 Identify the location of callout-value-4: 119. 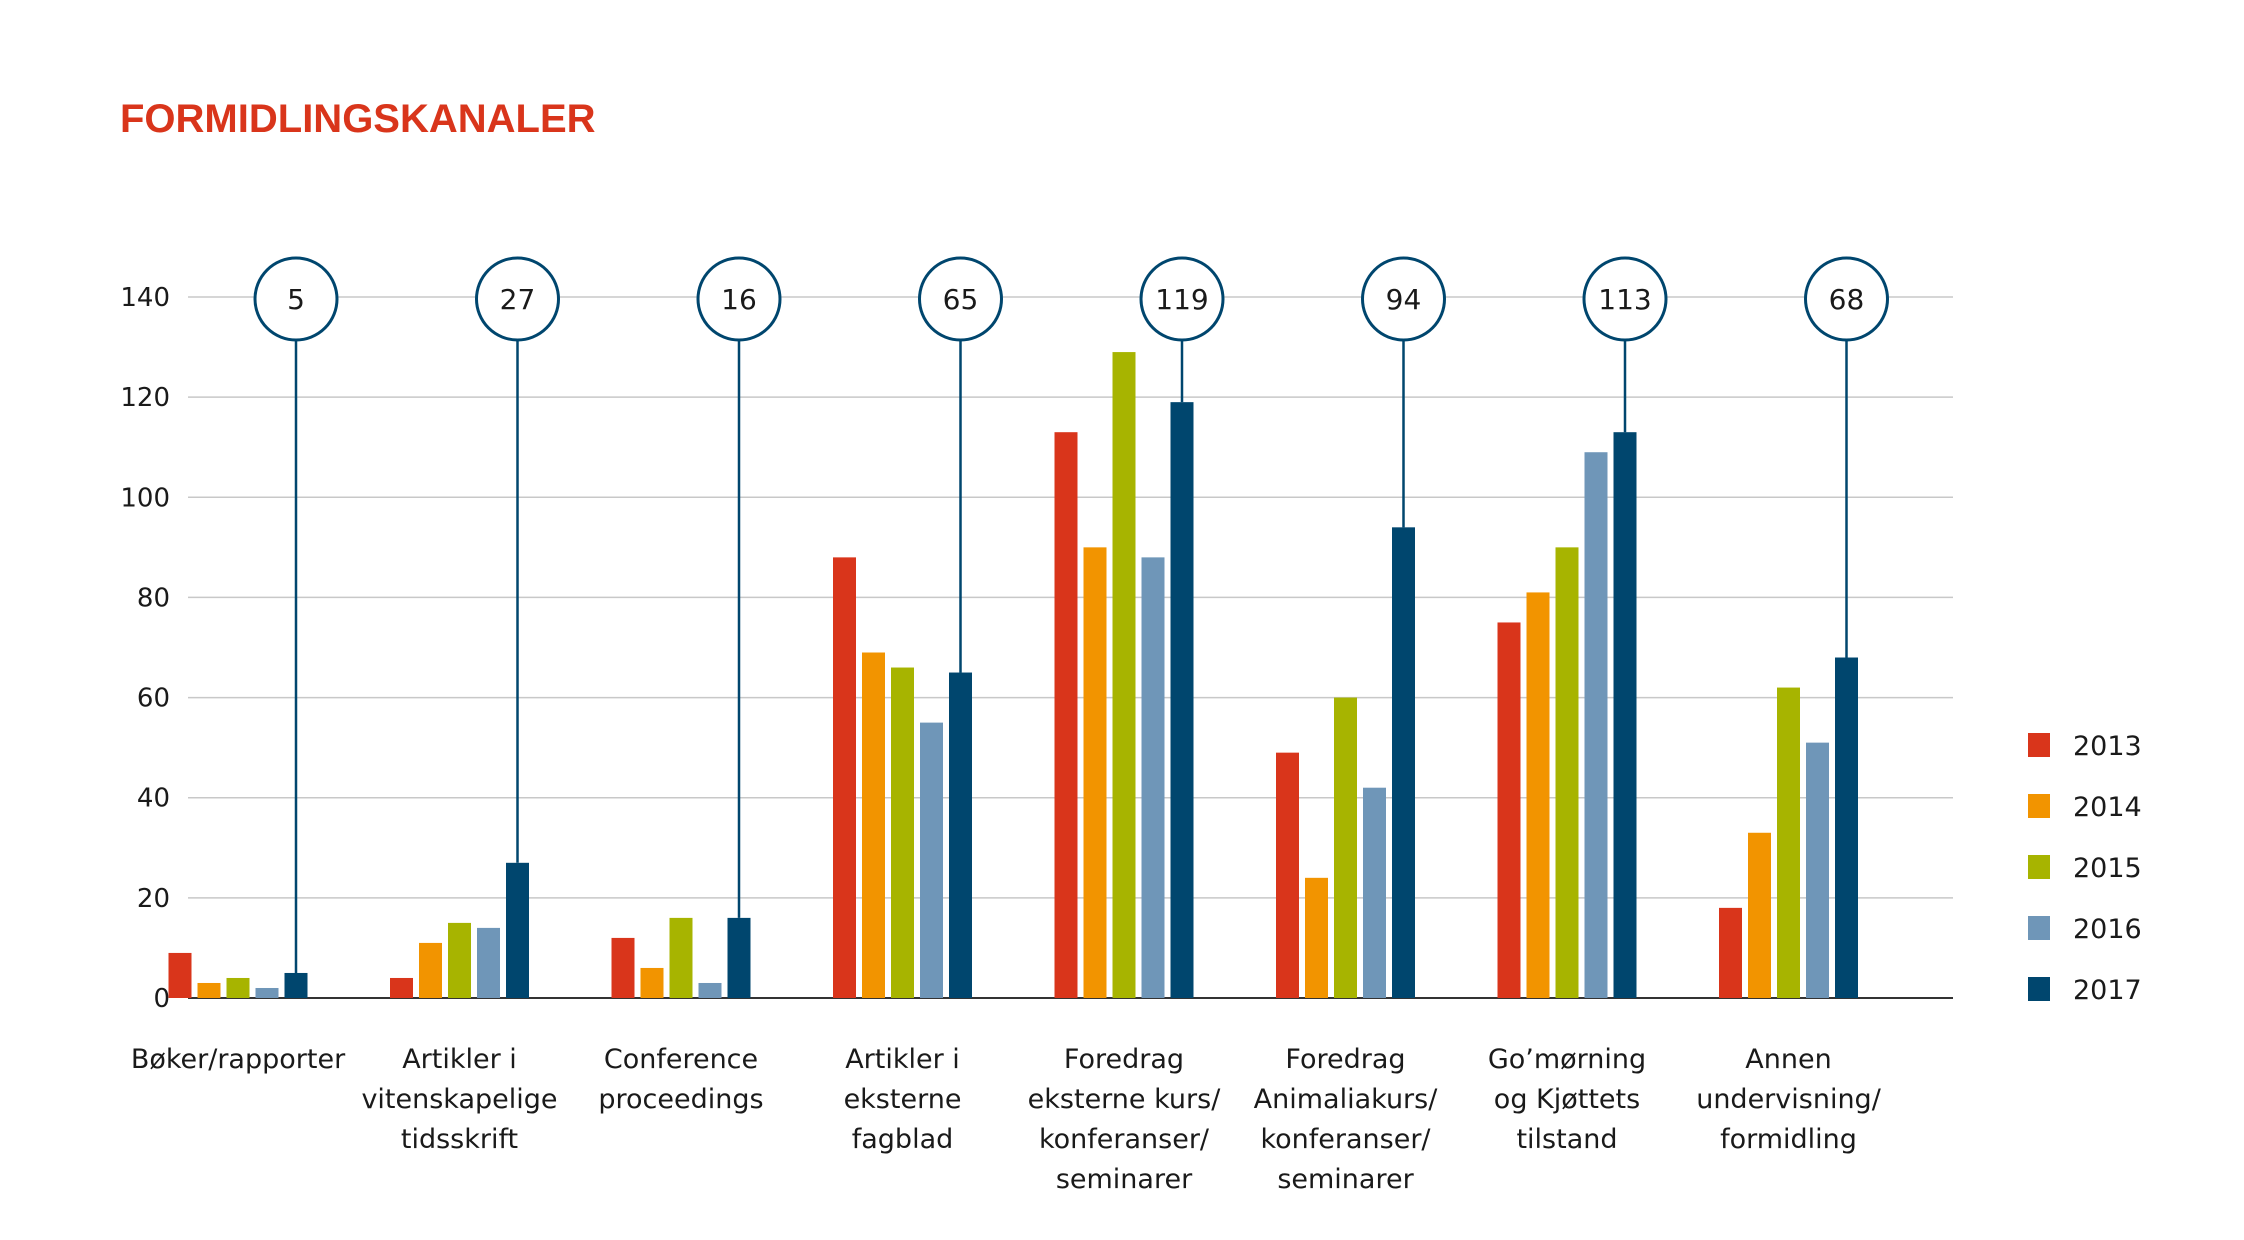
(1181, 299).